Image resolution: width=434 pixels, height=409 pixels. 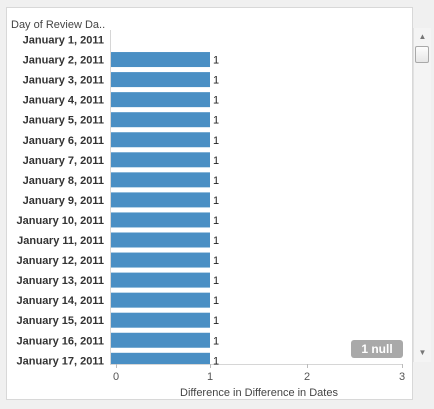 What do you see at coordinates (63, 61) in the screenshot?
I see `category-label: January 2, 2011` at bounding box center [63, 61].